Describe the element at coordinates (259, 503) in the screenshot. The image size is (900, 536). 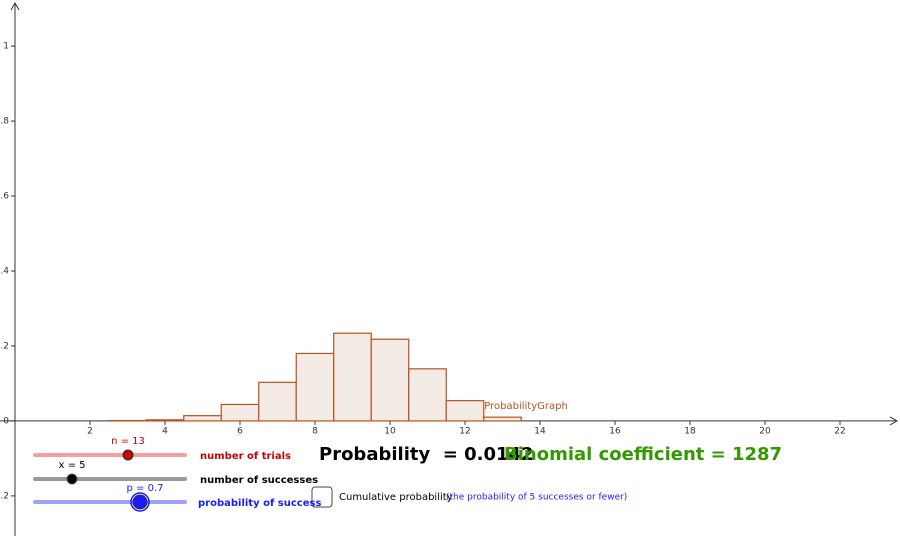
I see `slider-caption: probability of success` at that location.